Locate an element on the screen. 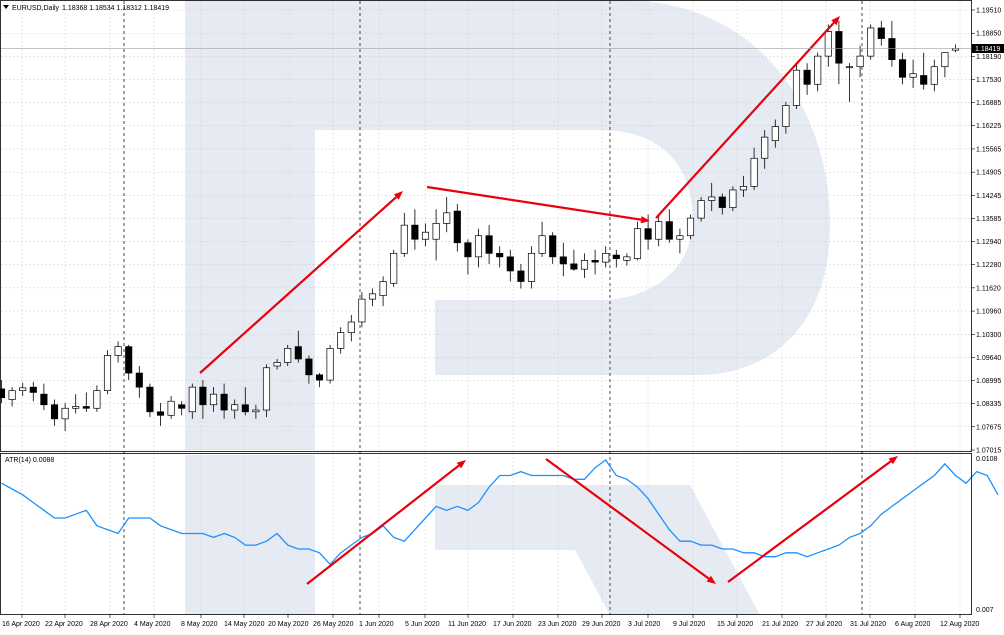 The width and height of the screenshot is (1004, 635). trend-arrow-head is located at coordinates (893, 460).